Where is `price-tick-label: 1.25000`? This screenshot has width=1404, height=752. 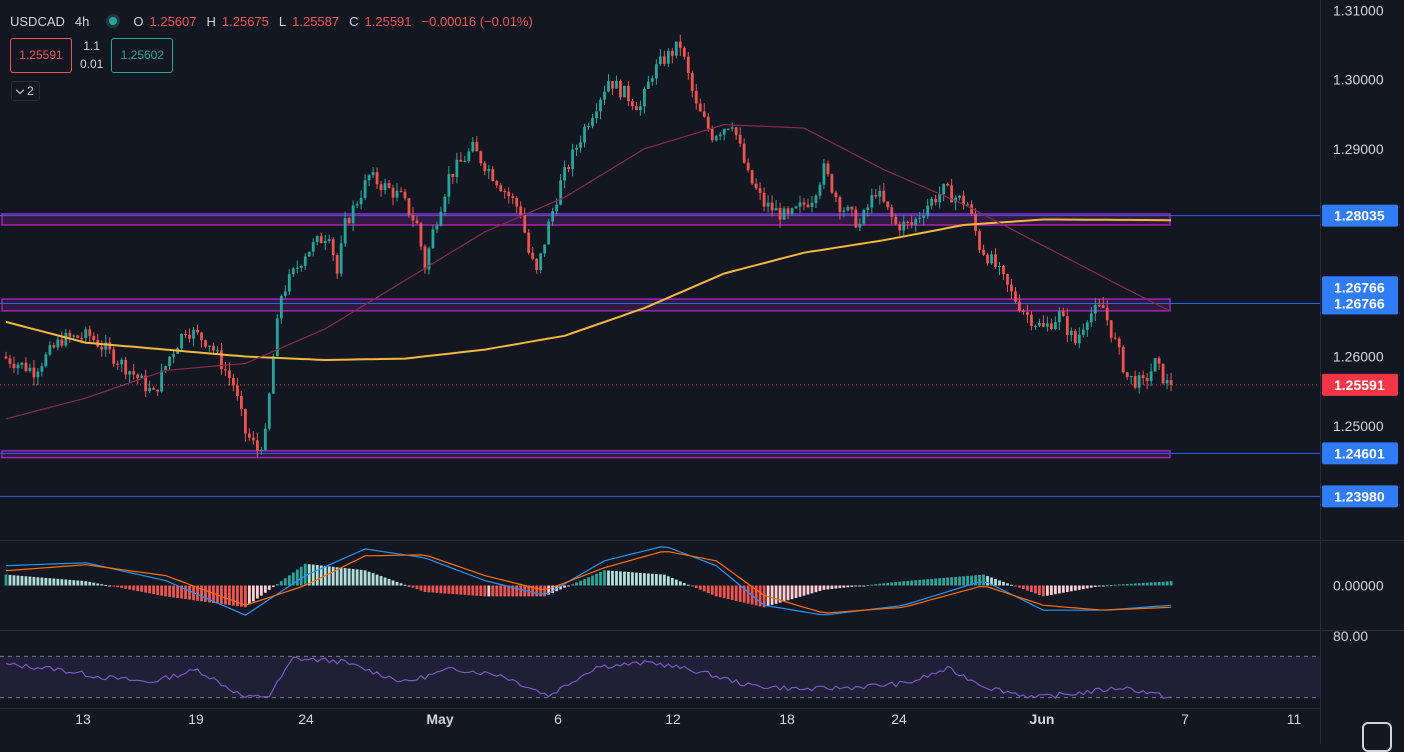 price-tick-label: 1.25000 is located at coordinates (1358, 426).